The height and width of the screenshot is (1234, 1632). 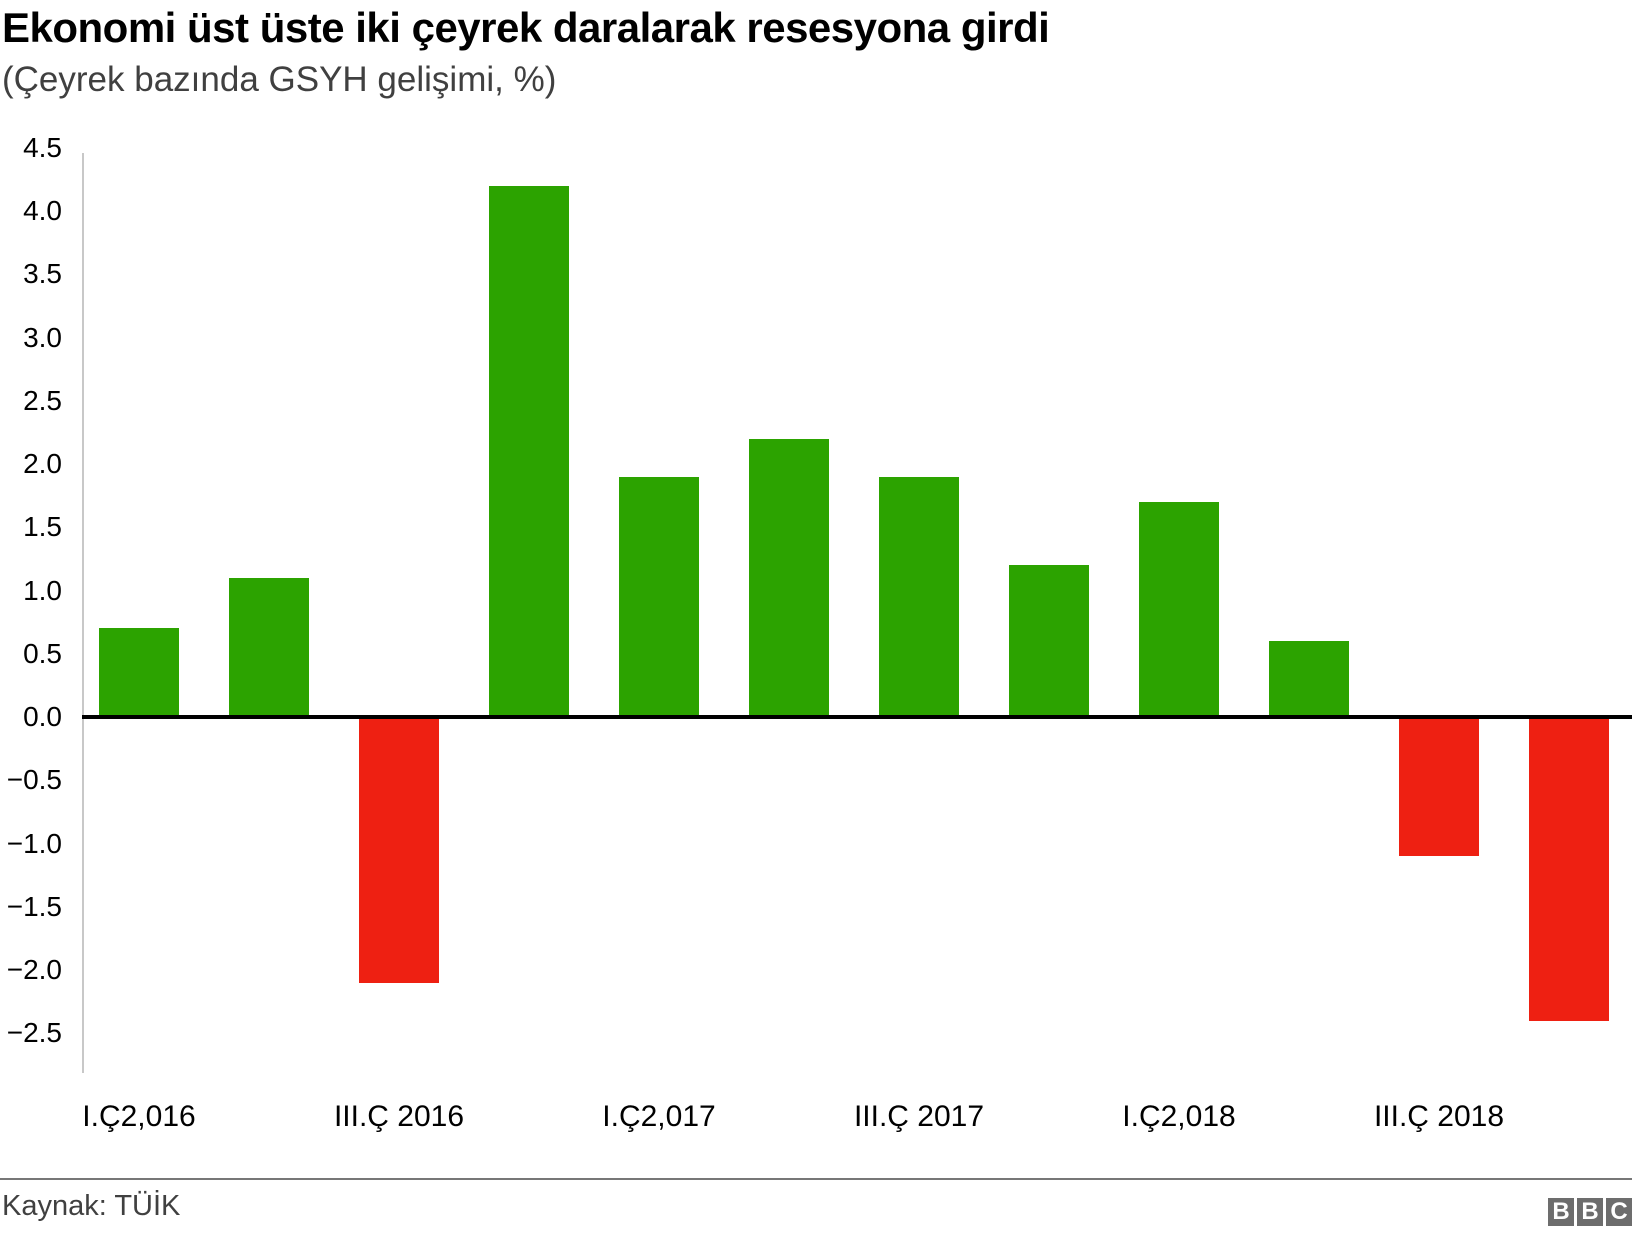 I want to click on y-tick-label: −1.5, so click(x=34, y=906).